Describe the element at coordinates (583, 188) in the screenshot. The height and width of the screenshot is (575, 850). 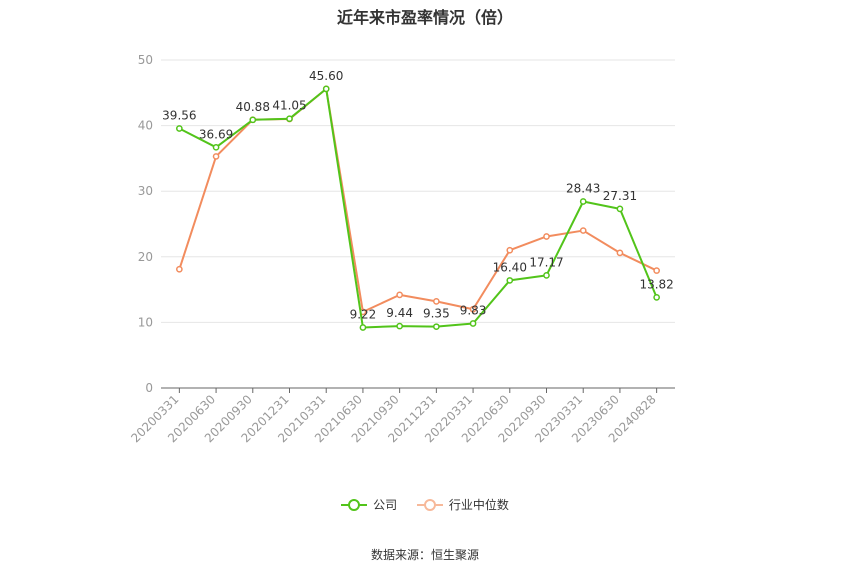
I see `data-label-company-20230331: 28.43` at that location.